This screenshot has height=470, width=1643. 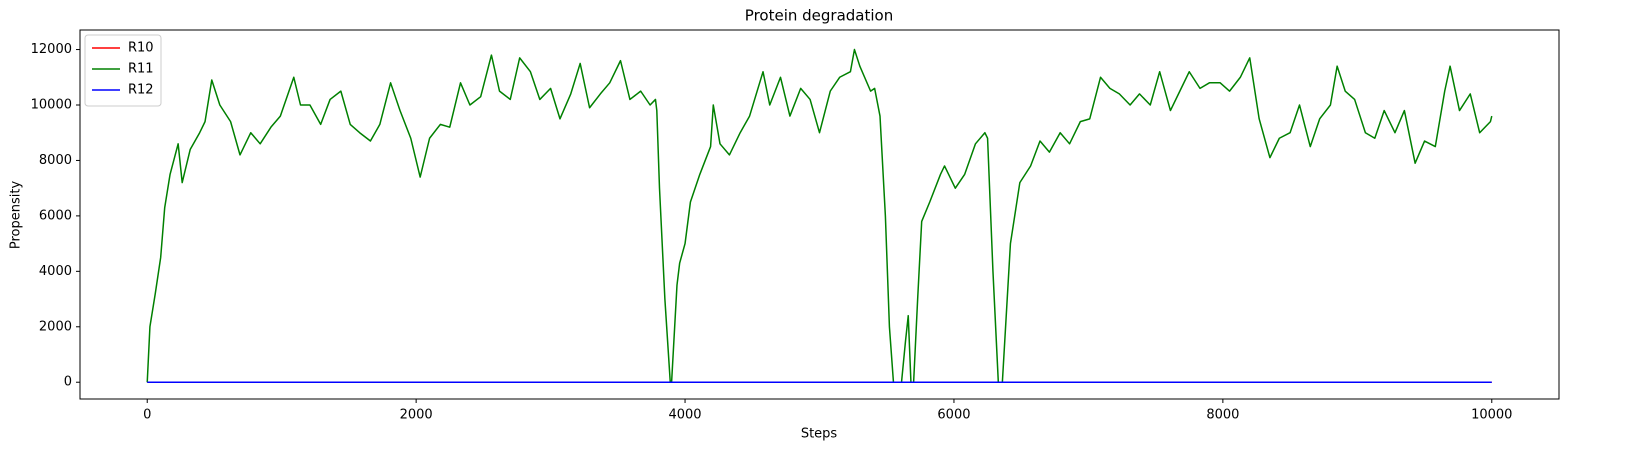 I want to click on y-tick-label: 6000, so click(x=55, y=215).